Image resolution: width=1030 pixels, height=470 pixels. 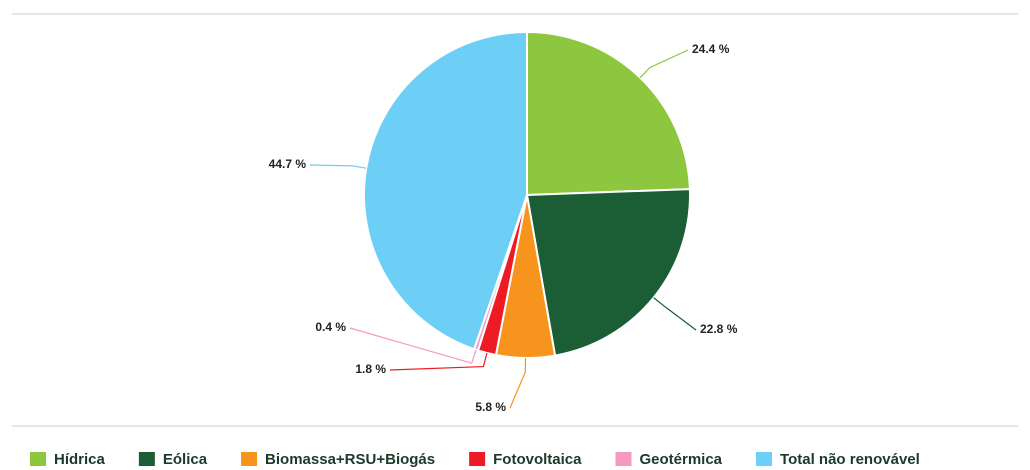 I want to click on legend-label: Fotovoltaica, so click(x=537, y=459).